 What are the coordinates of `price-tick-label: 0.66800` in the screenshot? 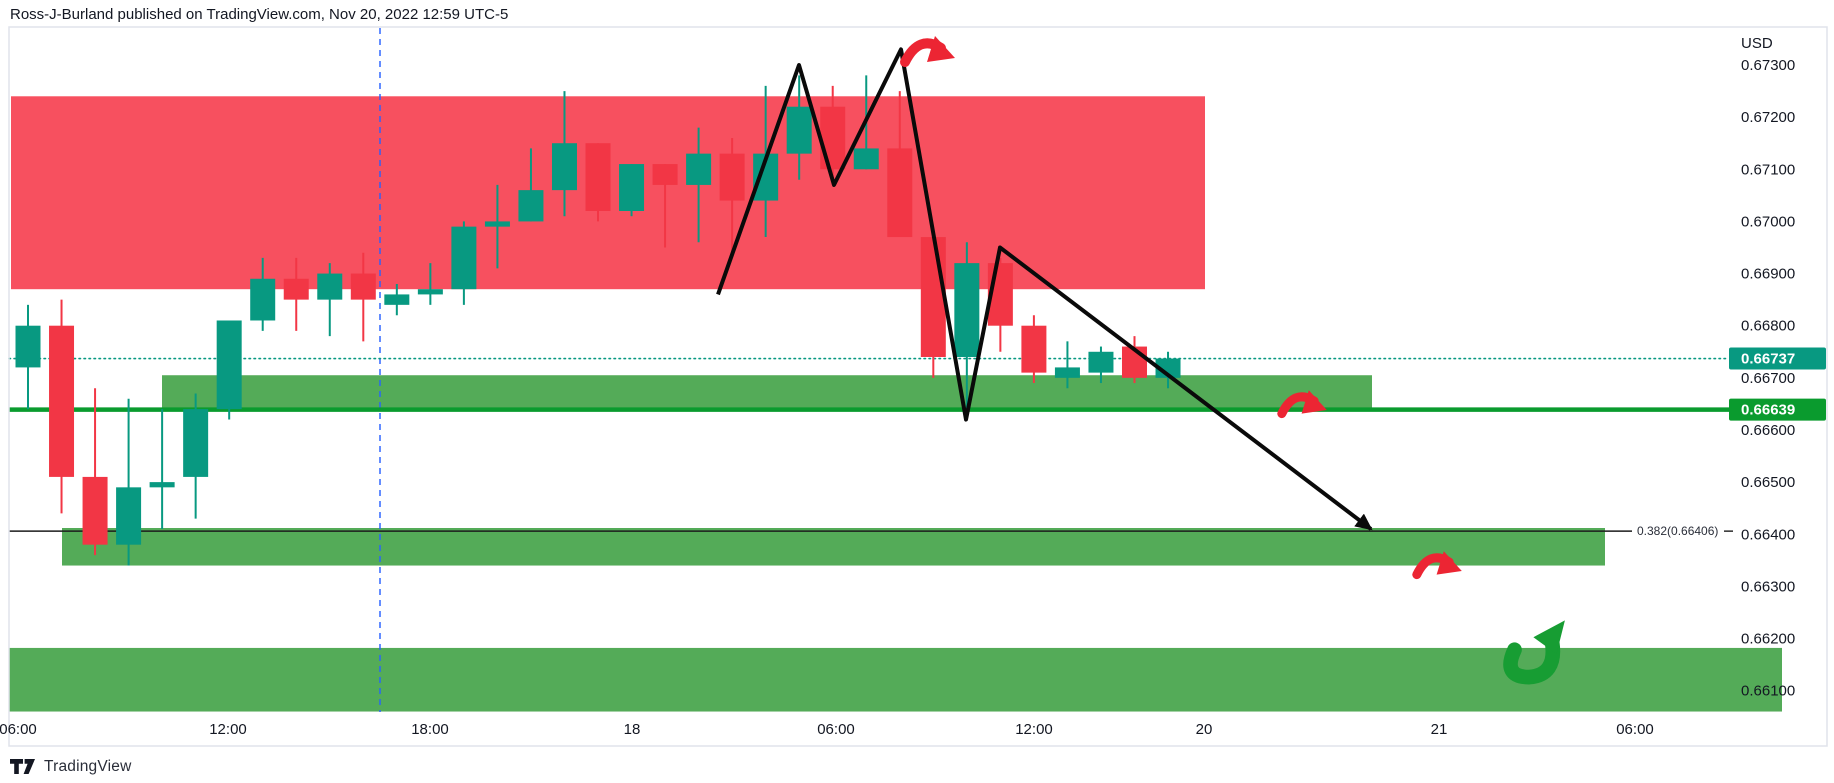 It's located at (1768, 326).